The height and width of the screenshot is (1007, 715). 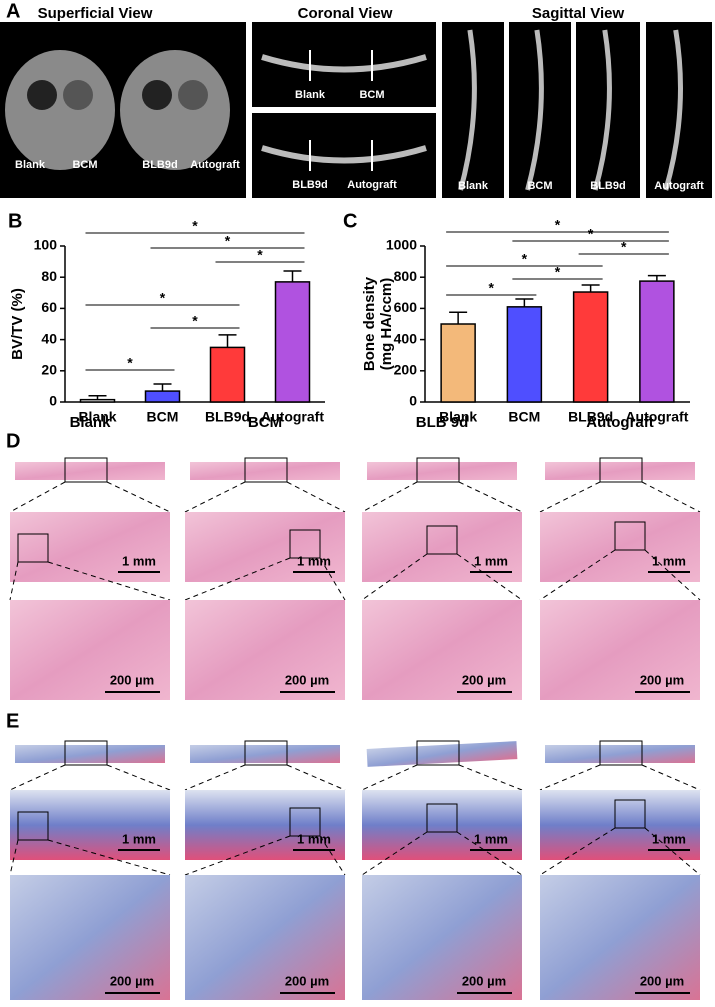 I want to click on y-tick-label: 600, so click(x=406, y=307).